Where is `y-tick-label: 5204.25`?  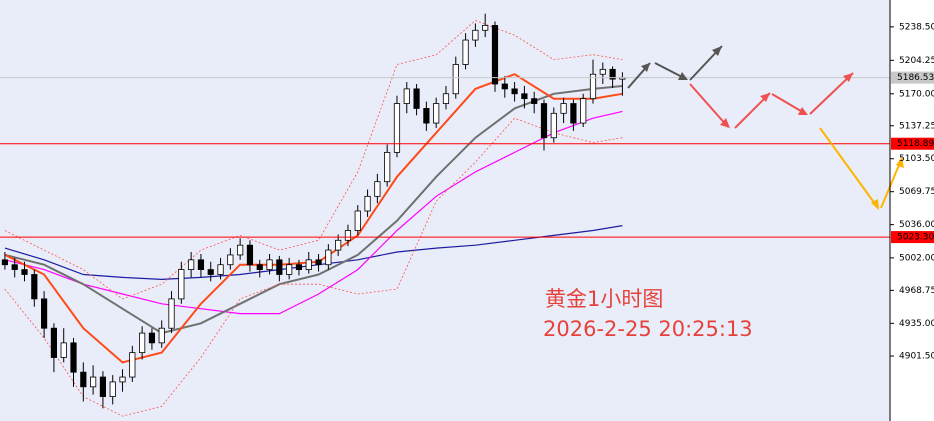 y-tick-label: 5204.25 is located at coordinates (916, 61).